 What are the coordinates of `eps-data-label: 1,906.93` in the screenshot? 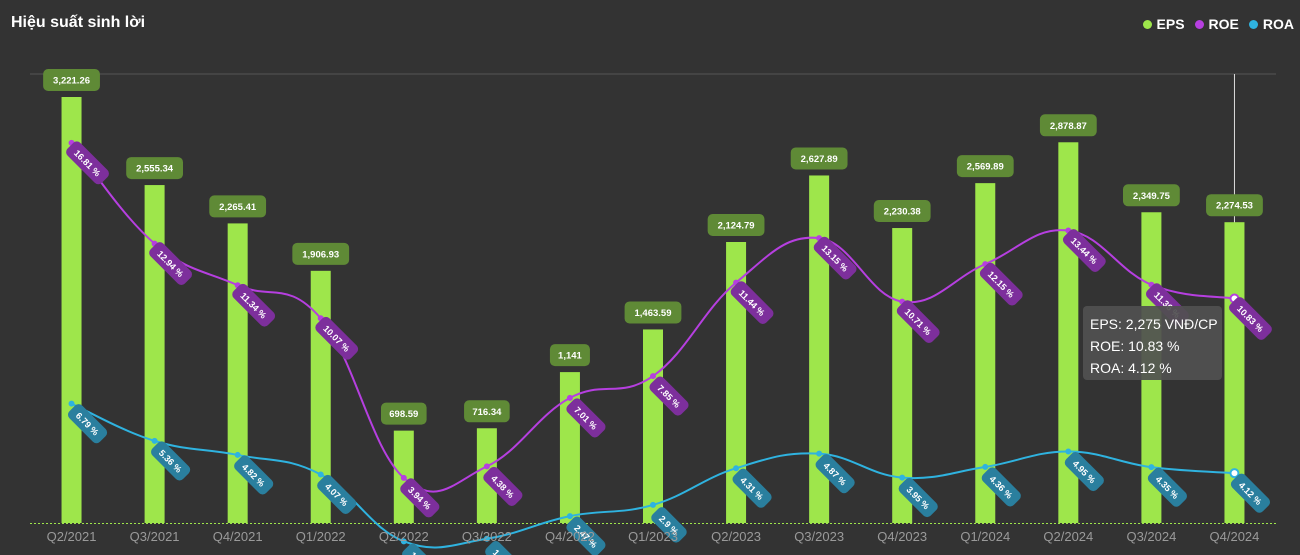 It's located at (321, 253).